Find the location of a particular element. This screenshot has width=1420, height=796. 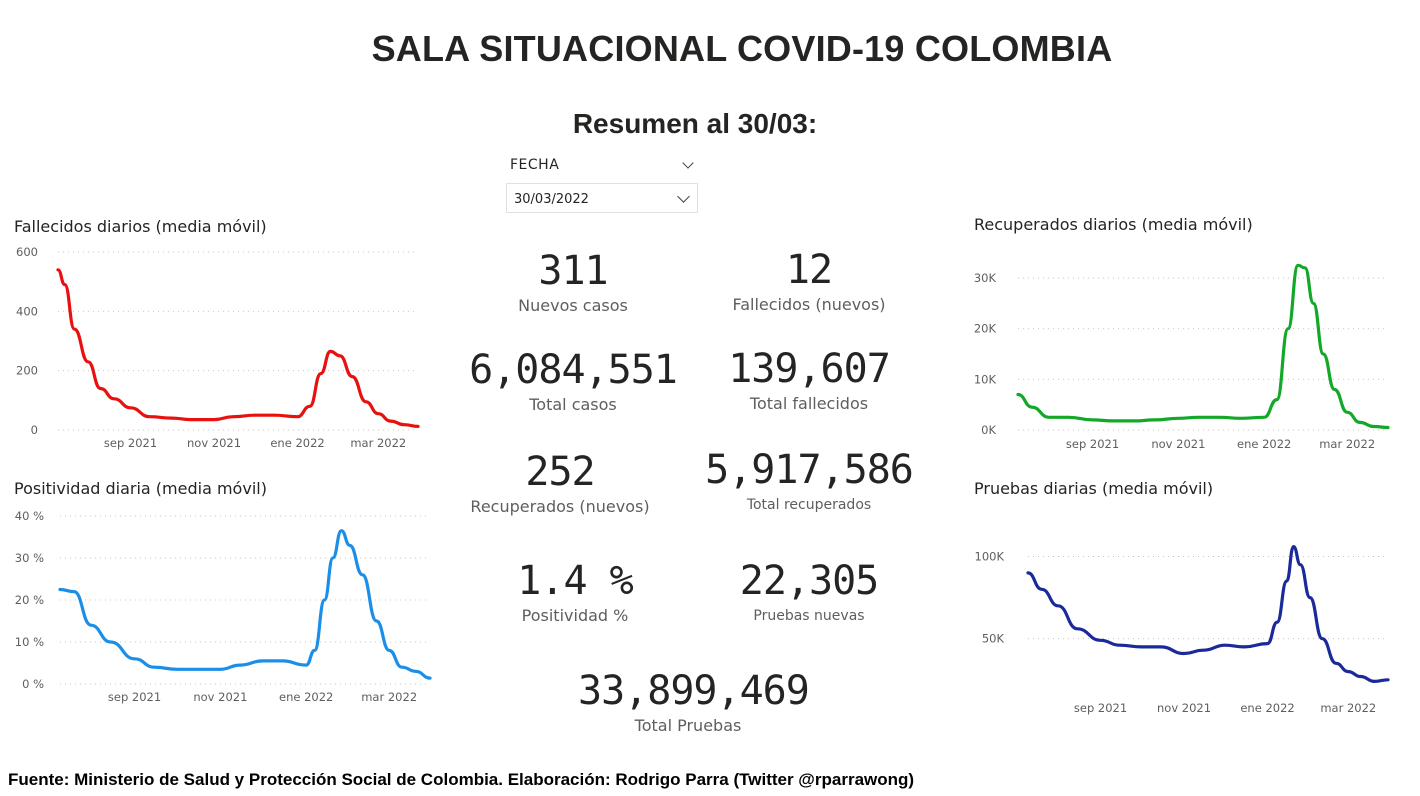

y-tick-label: 200 is located at coordinates (27, 371).